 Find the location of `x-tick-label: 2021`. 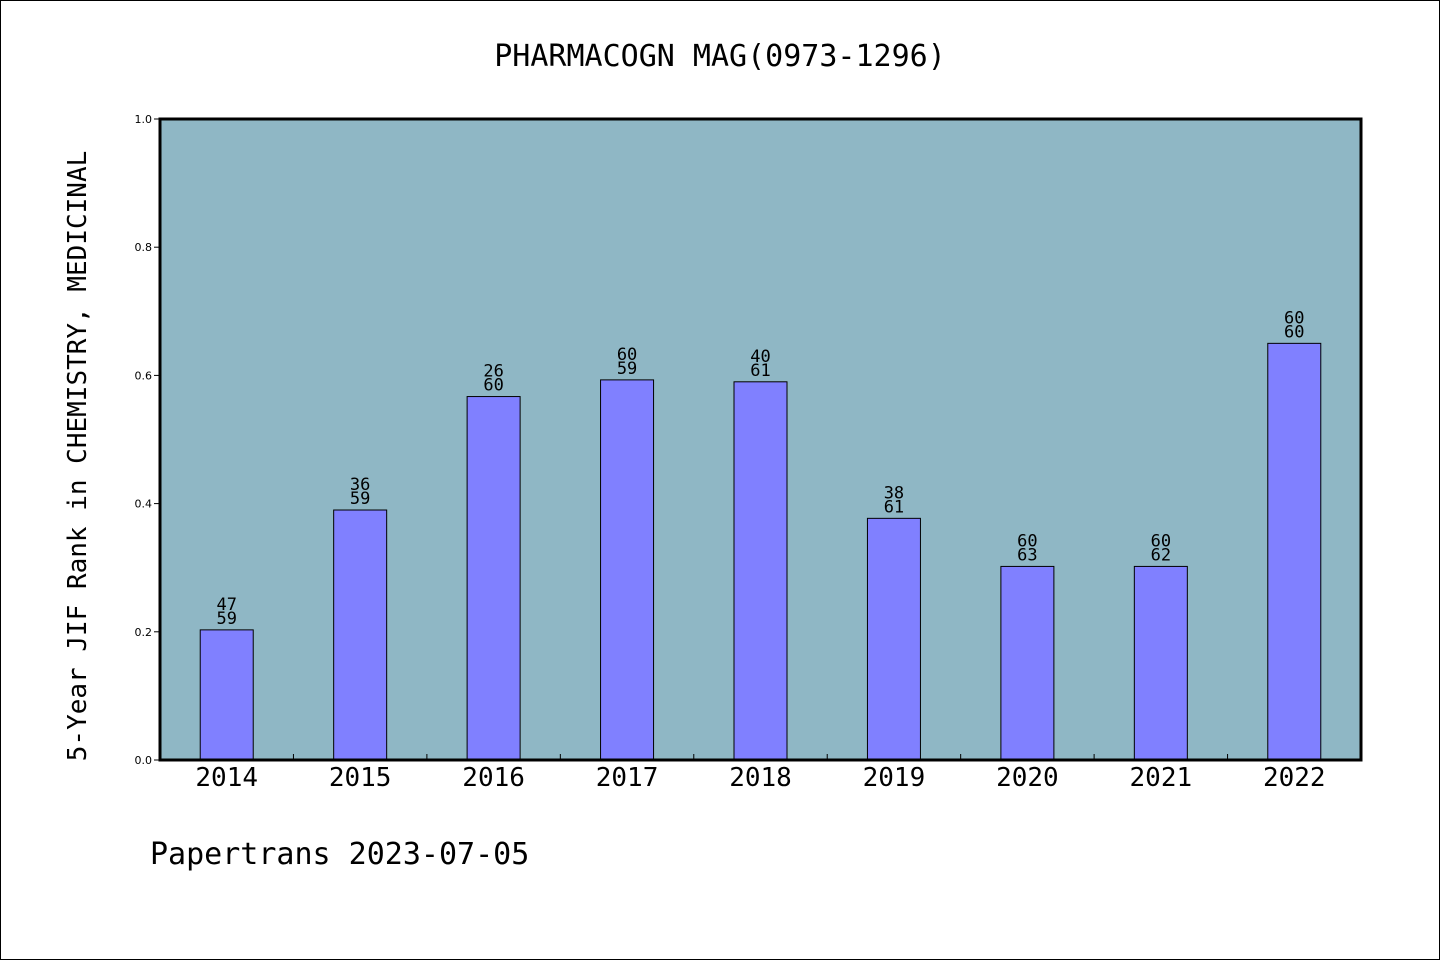

x-tick-label: 2021 is located at coordinates (1161, 778).